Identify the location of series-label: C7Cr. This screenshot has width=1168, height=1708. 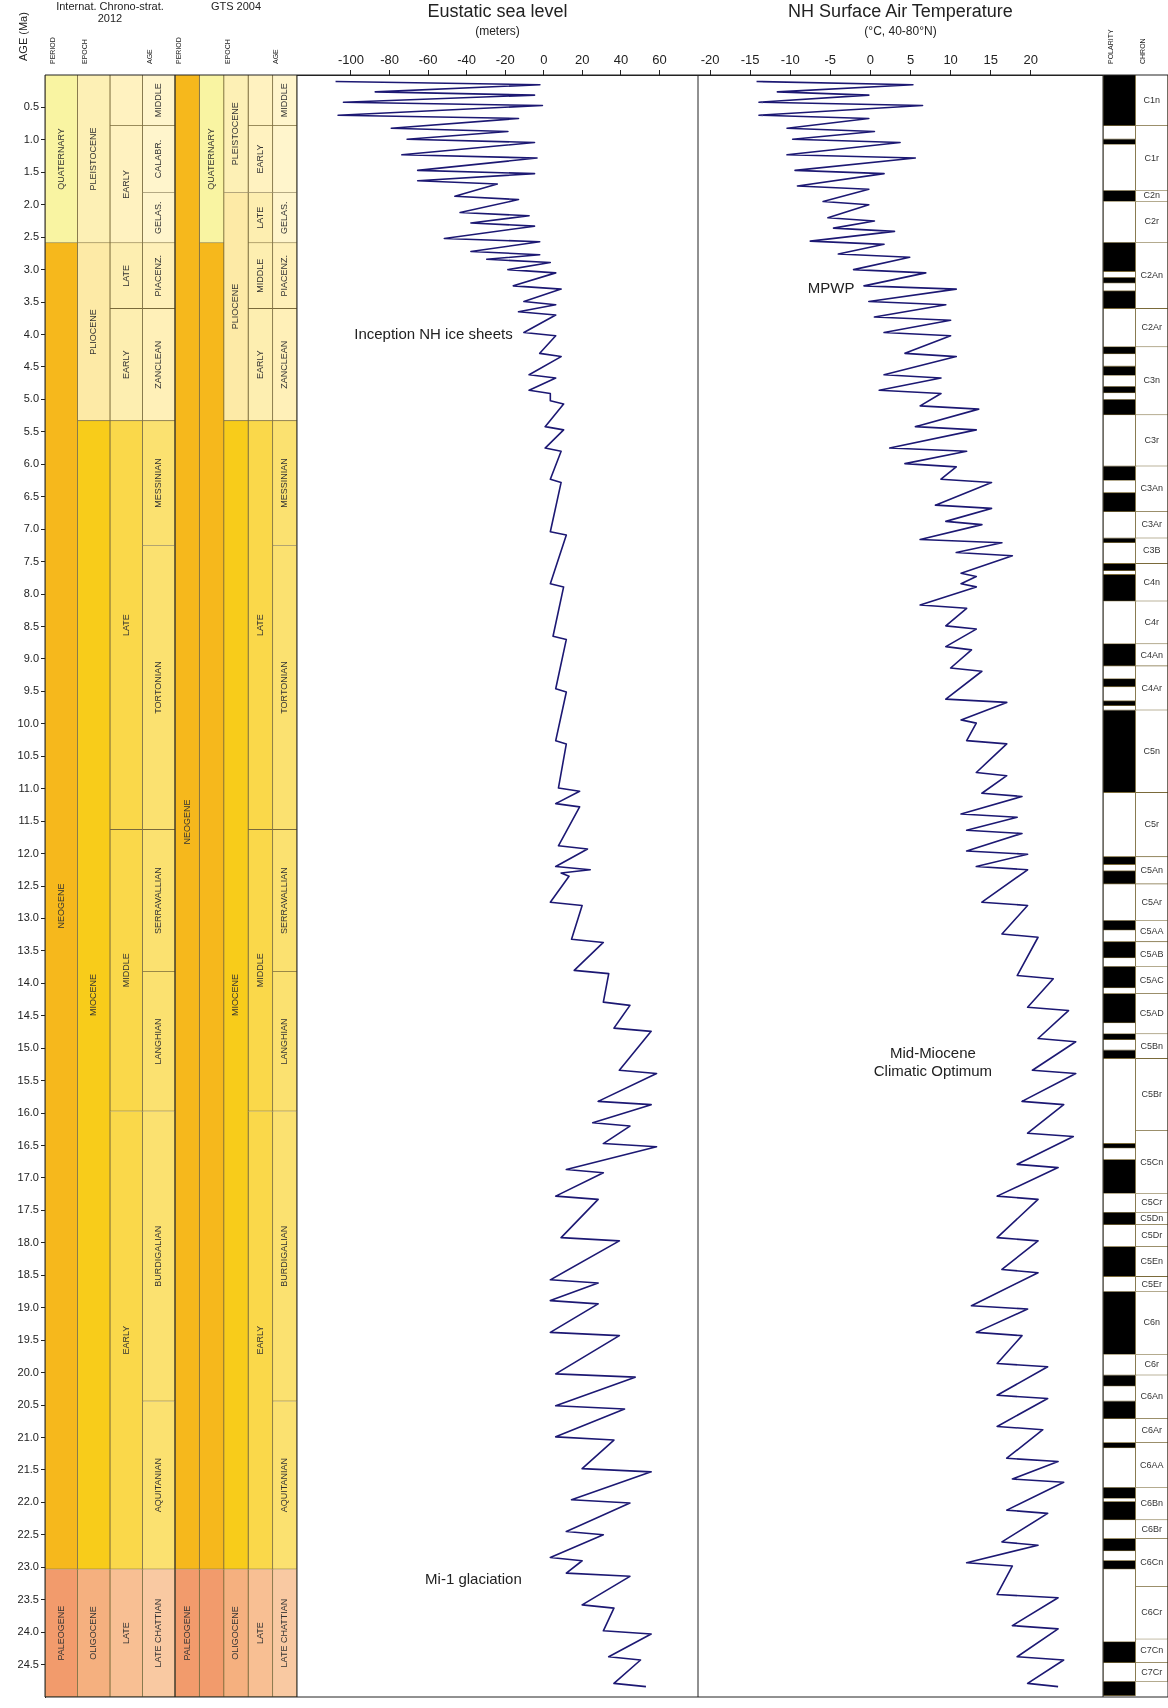
(1152, 1671).